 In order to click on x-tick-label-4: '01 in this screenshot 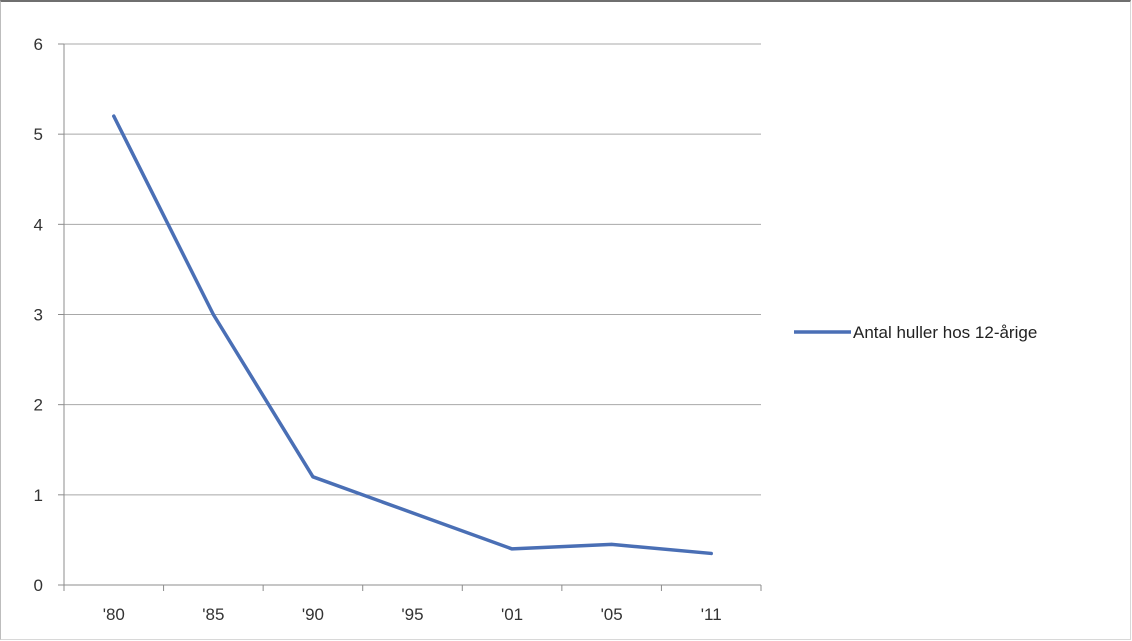, I will do `click(512, 614)`.